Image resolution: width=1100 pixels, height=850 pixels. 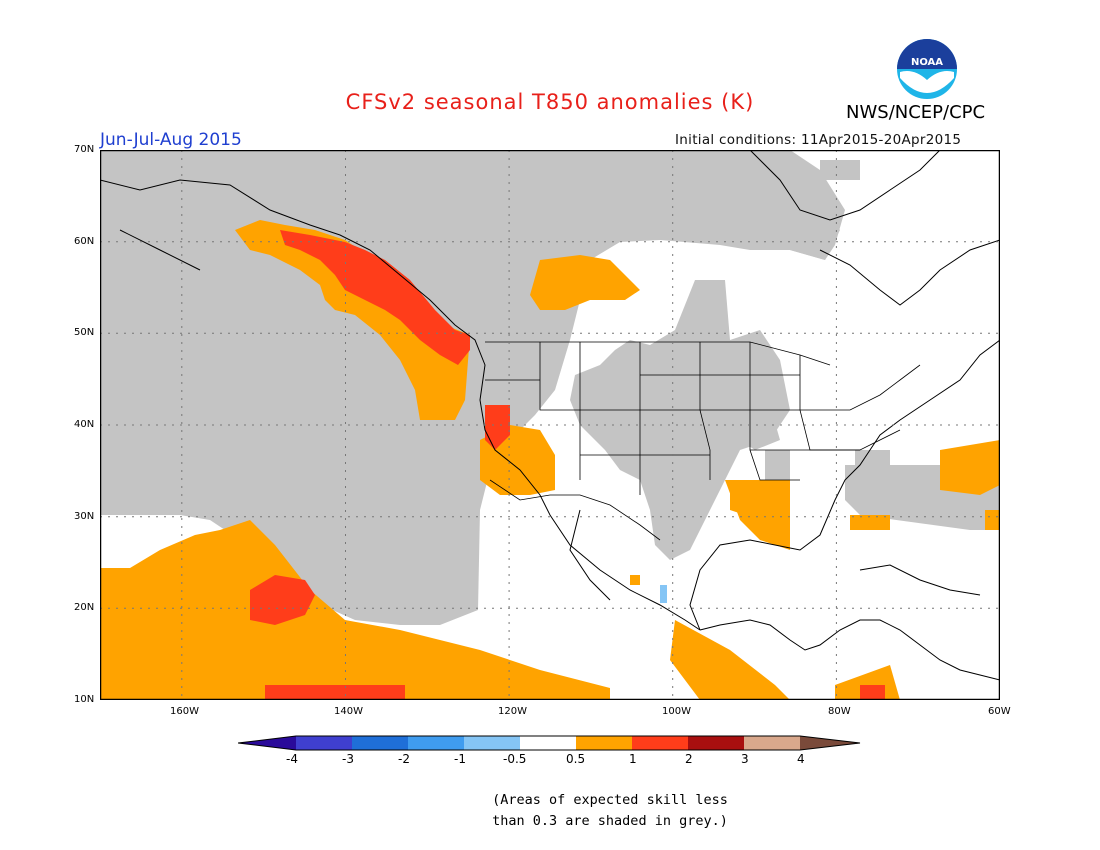 What do you see at coordinates (348, 759) in the screenshot?
I see `colorbar-label-1: -3` at bounding box center [348, 759].